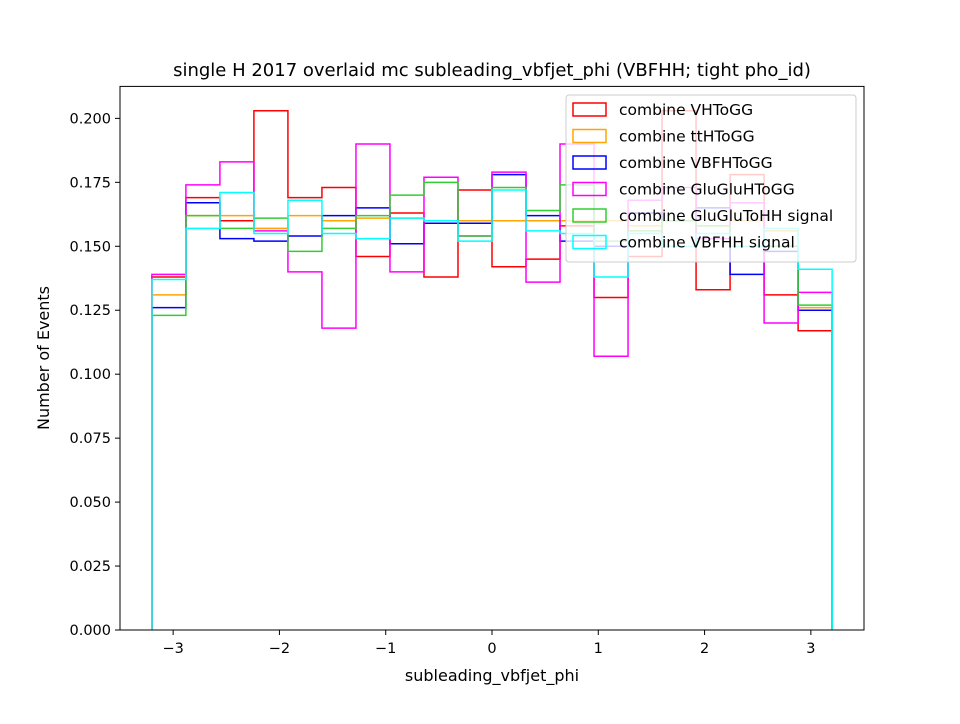 This screenshot has height=724, width=960. I want to click on legend-label: combine VBFHToGG, so click(696, 163).